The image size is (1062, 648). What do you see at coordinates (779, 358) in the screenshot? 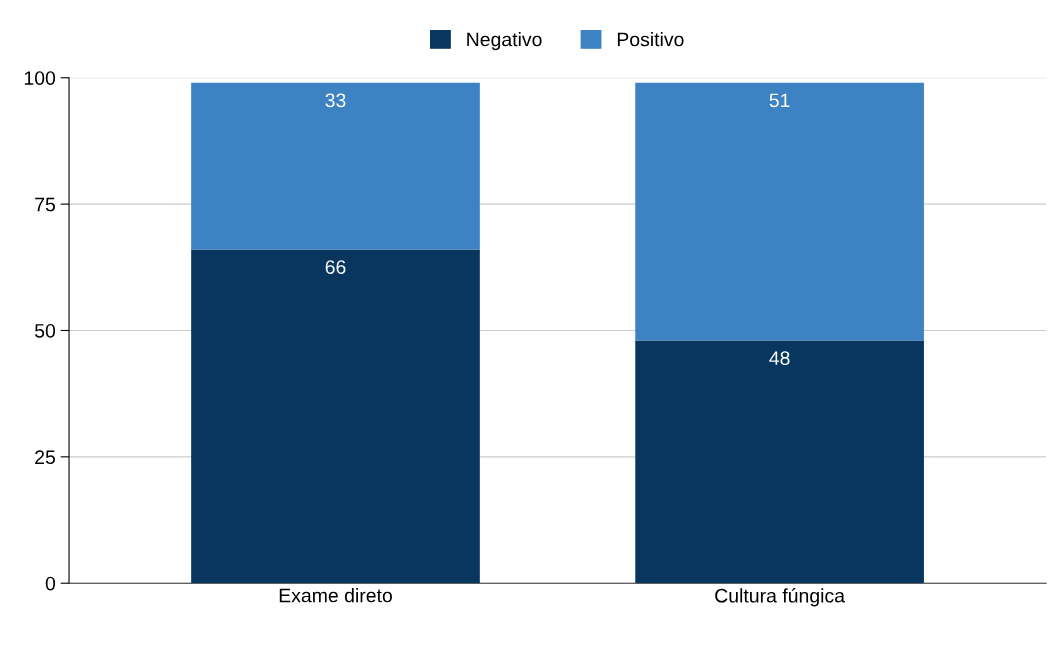
I see `data-label: 48` at bounding box center [779, 358].